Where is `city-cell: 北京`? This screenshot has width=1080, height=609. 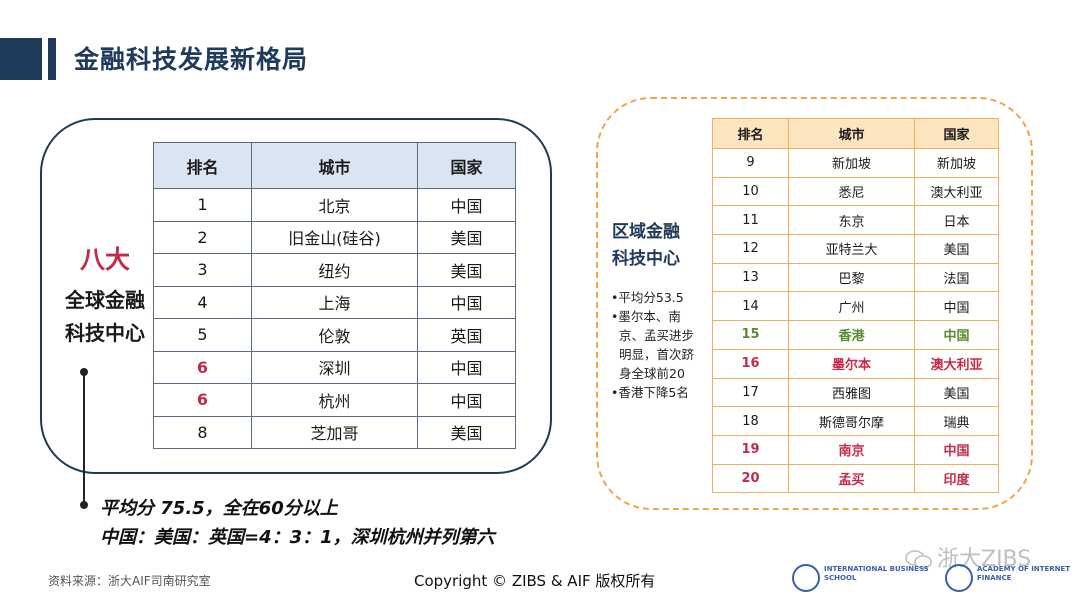
city-cell: 北京 is located at coordinates (334, 205).